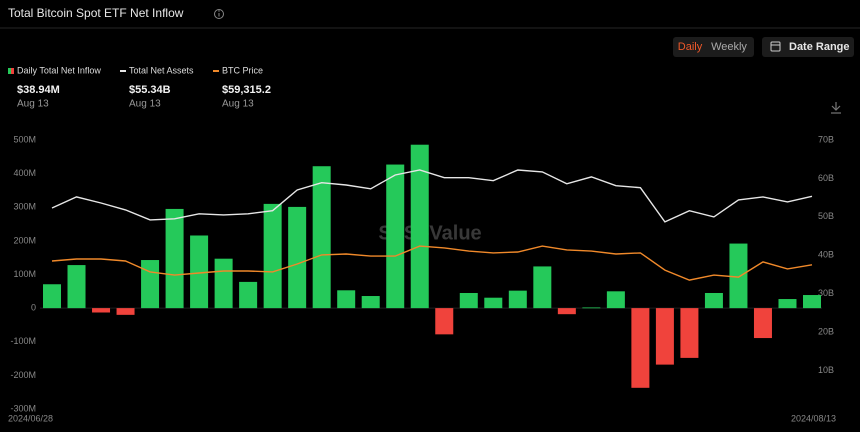  I want to click on y-tick-label: -100M, so click(23, 341).